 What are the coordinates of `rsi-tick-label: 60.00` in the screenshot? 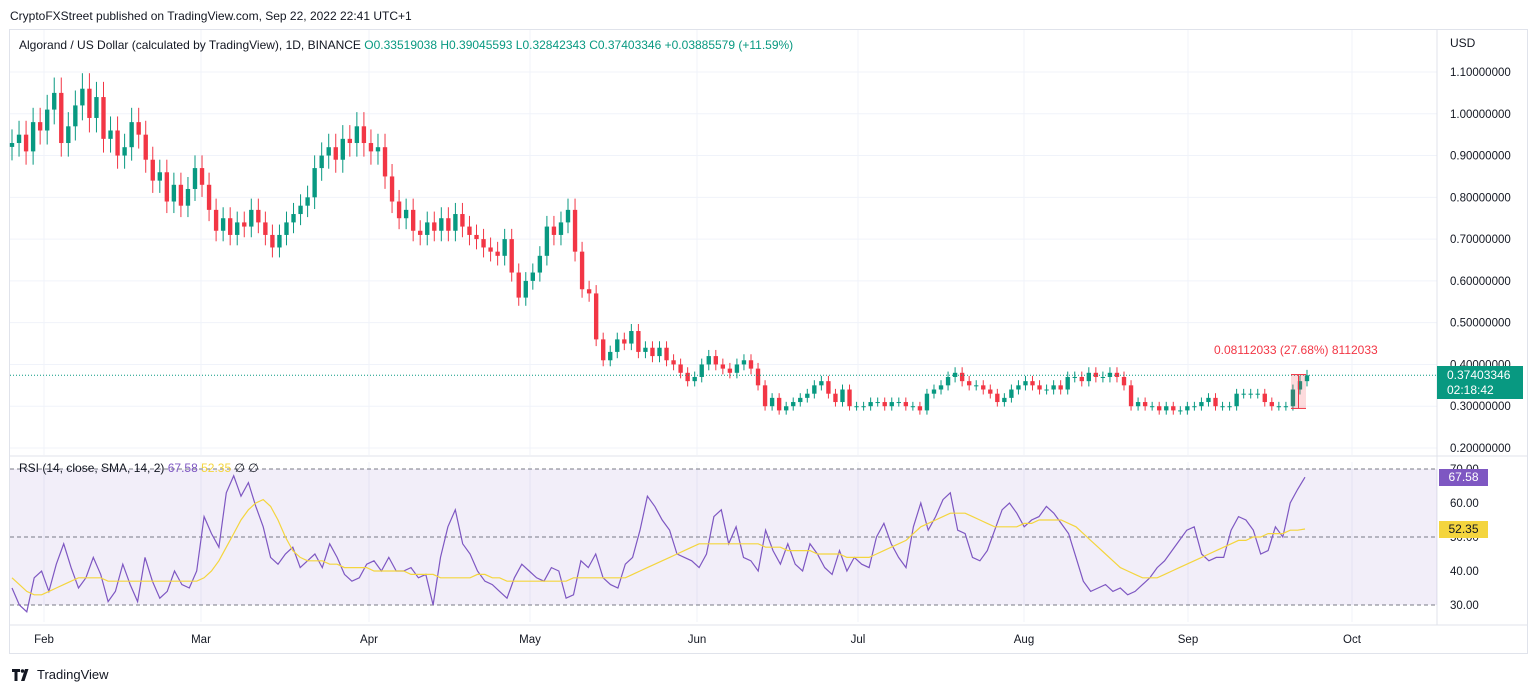 It's located at (1464, 504).